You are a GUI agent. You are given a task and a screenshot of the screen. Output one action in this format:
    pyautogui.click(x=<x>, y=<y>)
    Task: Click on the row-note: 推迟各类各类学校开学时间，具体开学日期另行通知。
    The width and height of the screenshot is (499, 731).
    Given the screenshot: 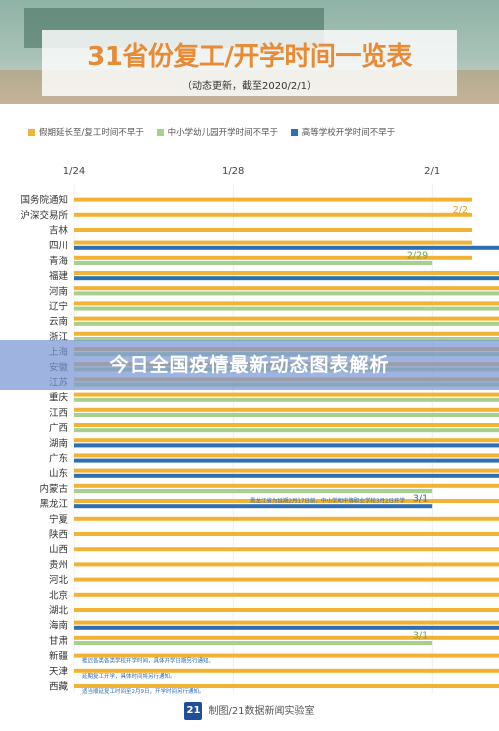 What is the action you would take?
    pyautogui.click(x=148, y=661)
    